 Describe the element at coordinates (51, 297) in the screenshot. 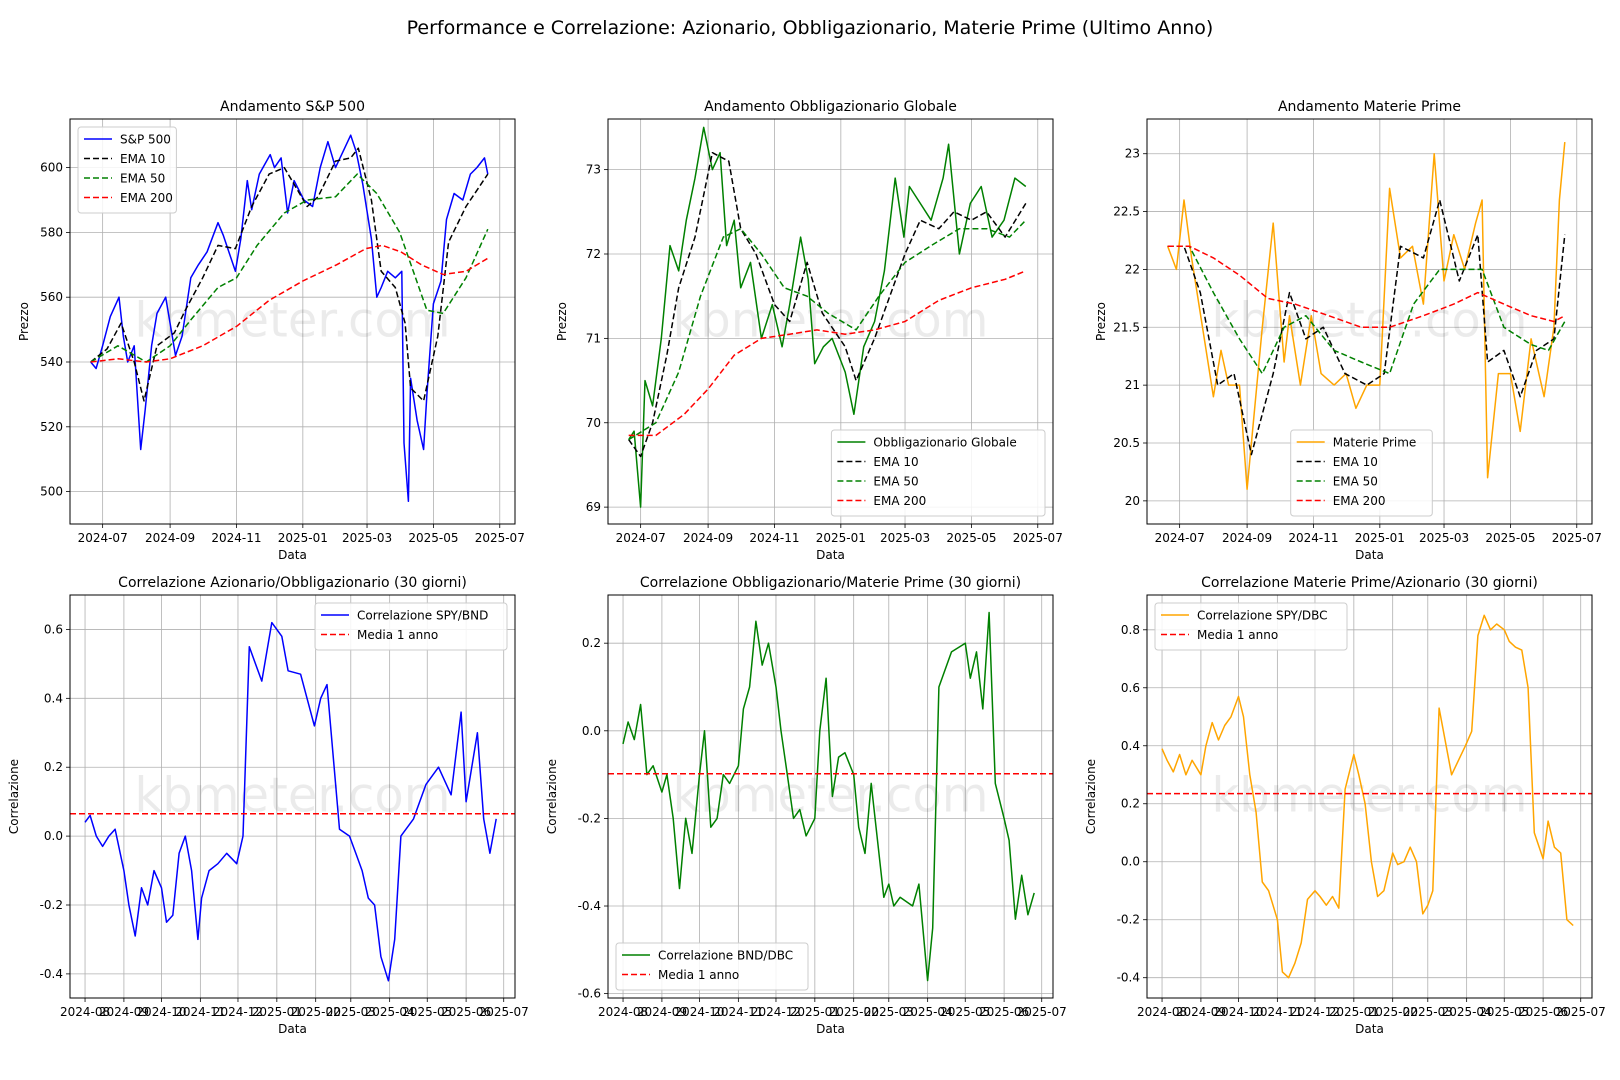

I see `y-tick-label: 560` at that location.